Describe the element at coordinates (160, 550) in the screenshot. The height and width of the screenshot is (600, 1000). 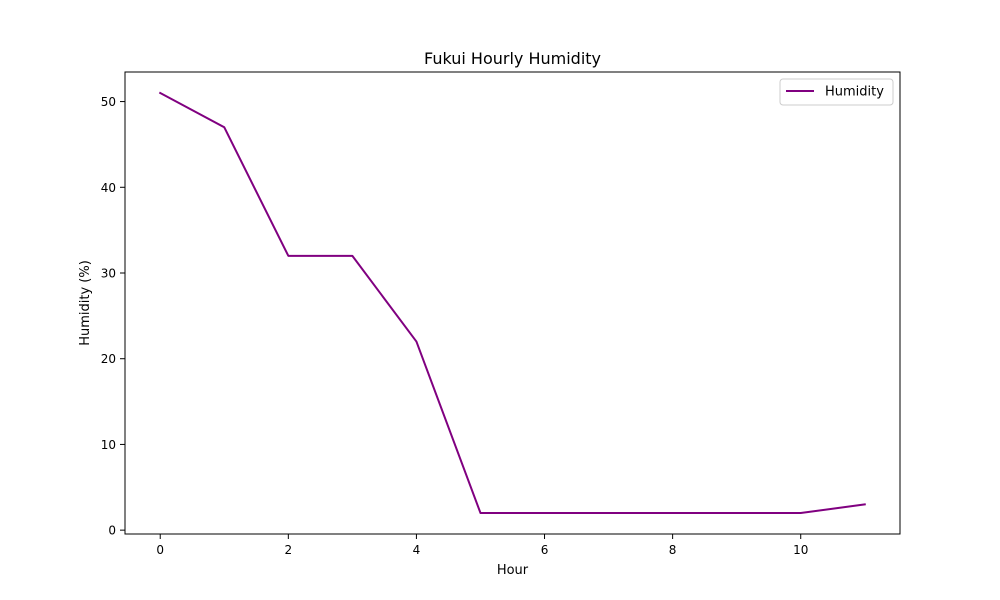
I see `x-tick-label: 0` at that location.